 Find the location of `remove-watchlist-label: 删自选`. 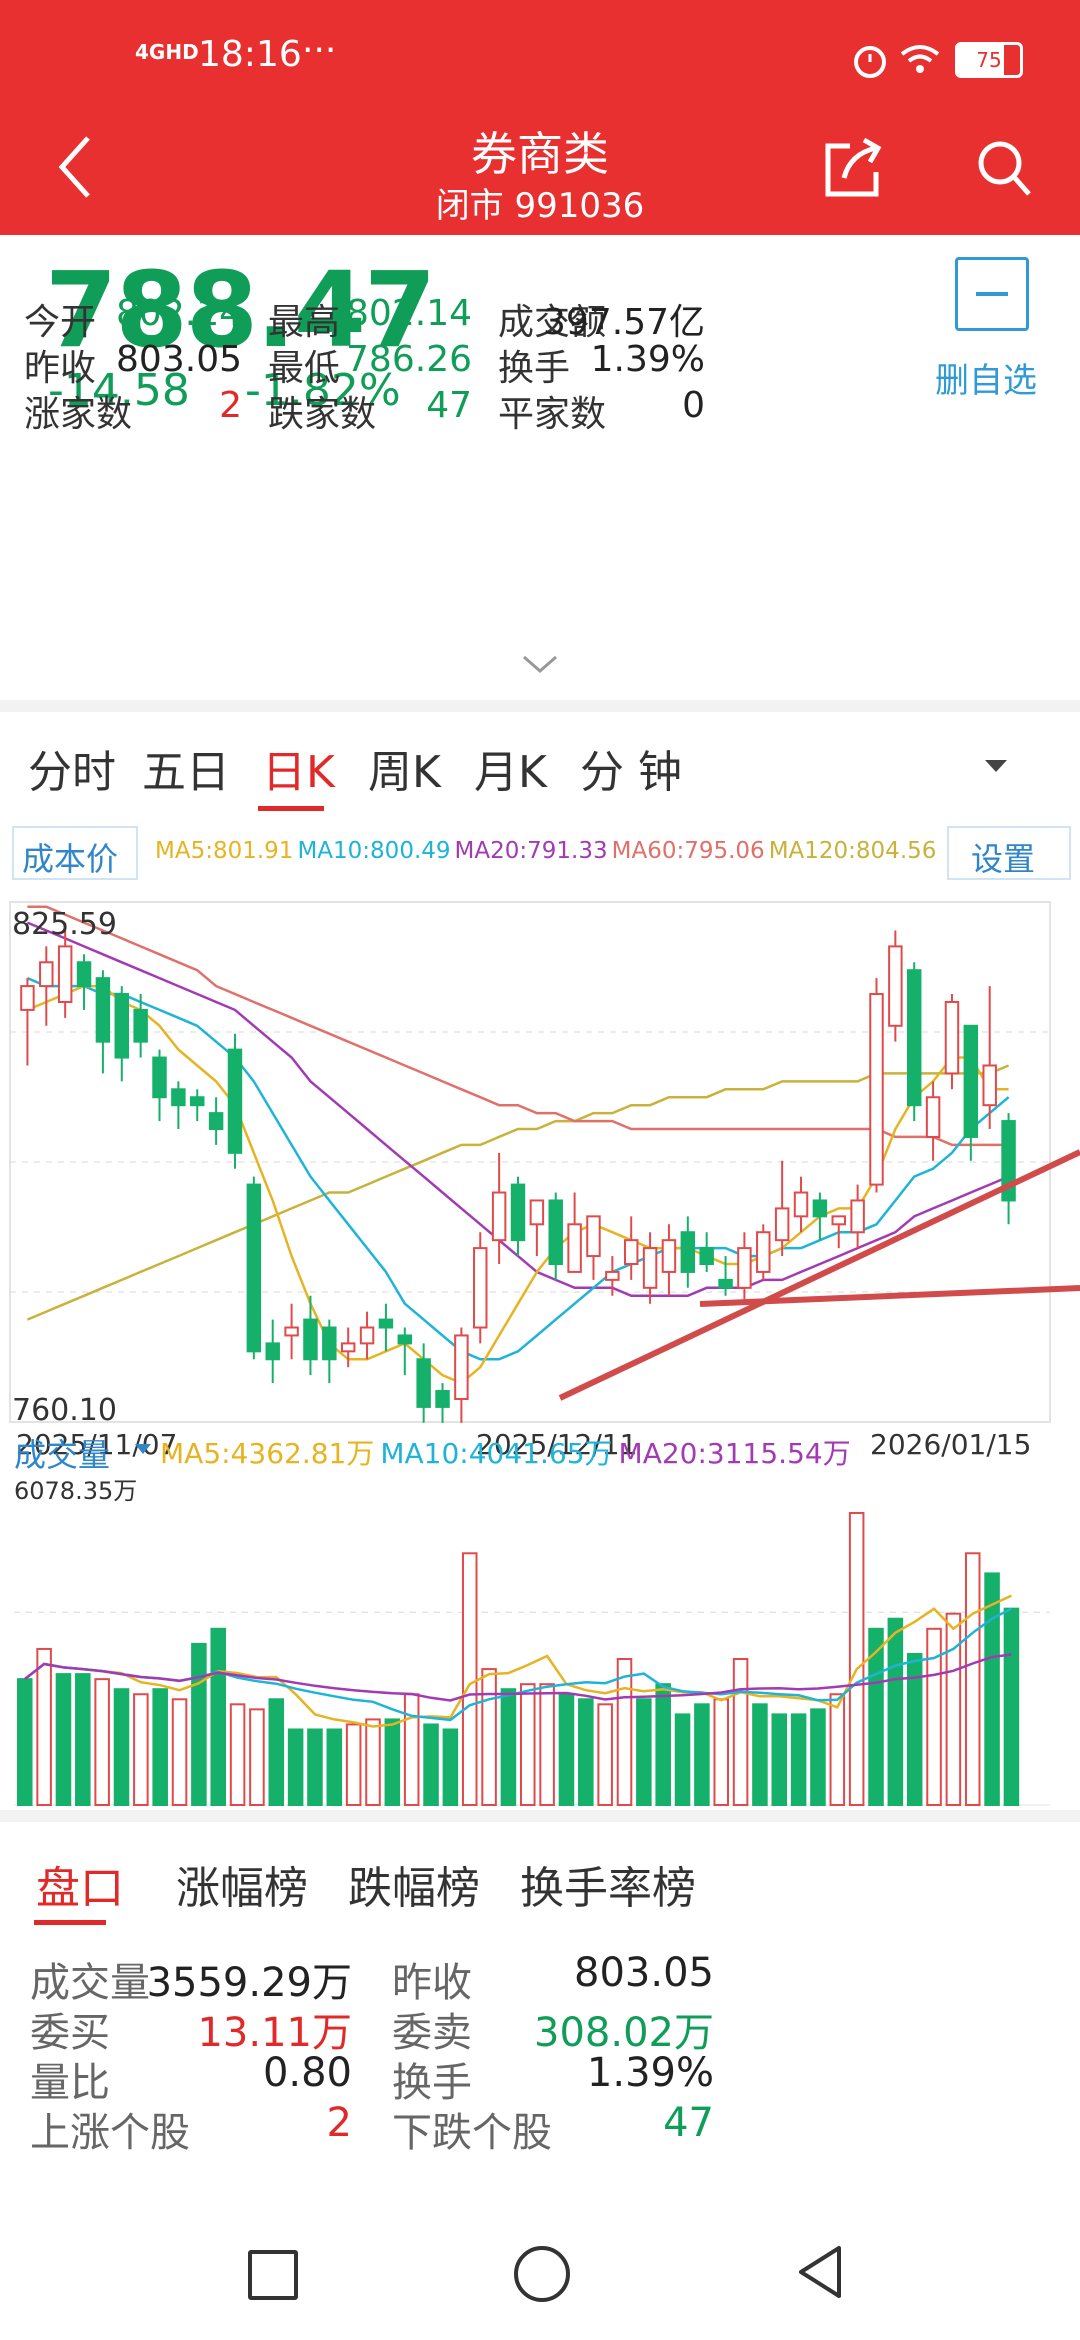

remove-watchlist-label: 删自选 is located at coordinates (986, 381).